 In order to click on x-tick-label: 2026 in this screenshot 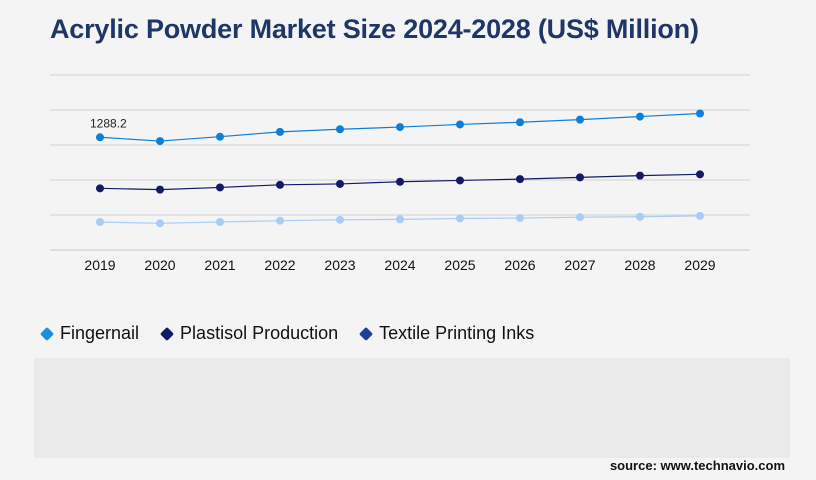, I will do `click(519, 265)`.